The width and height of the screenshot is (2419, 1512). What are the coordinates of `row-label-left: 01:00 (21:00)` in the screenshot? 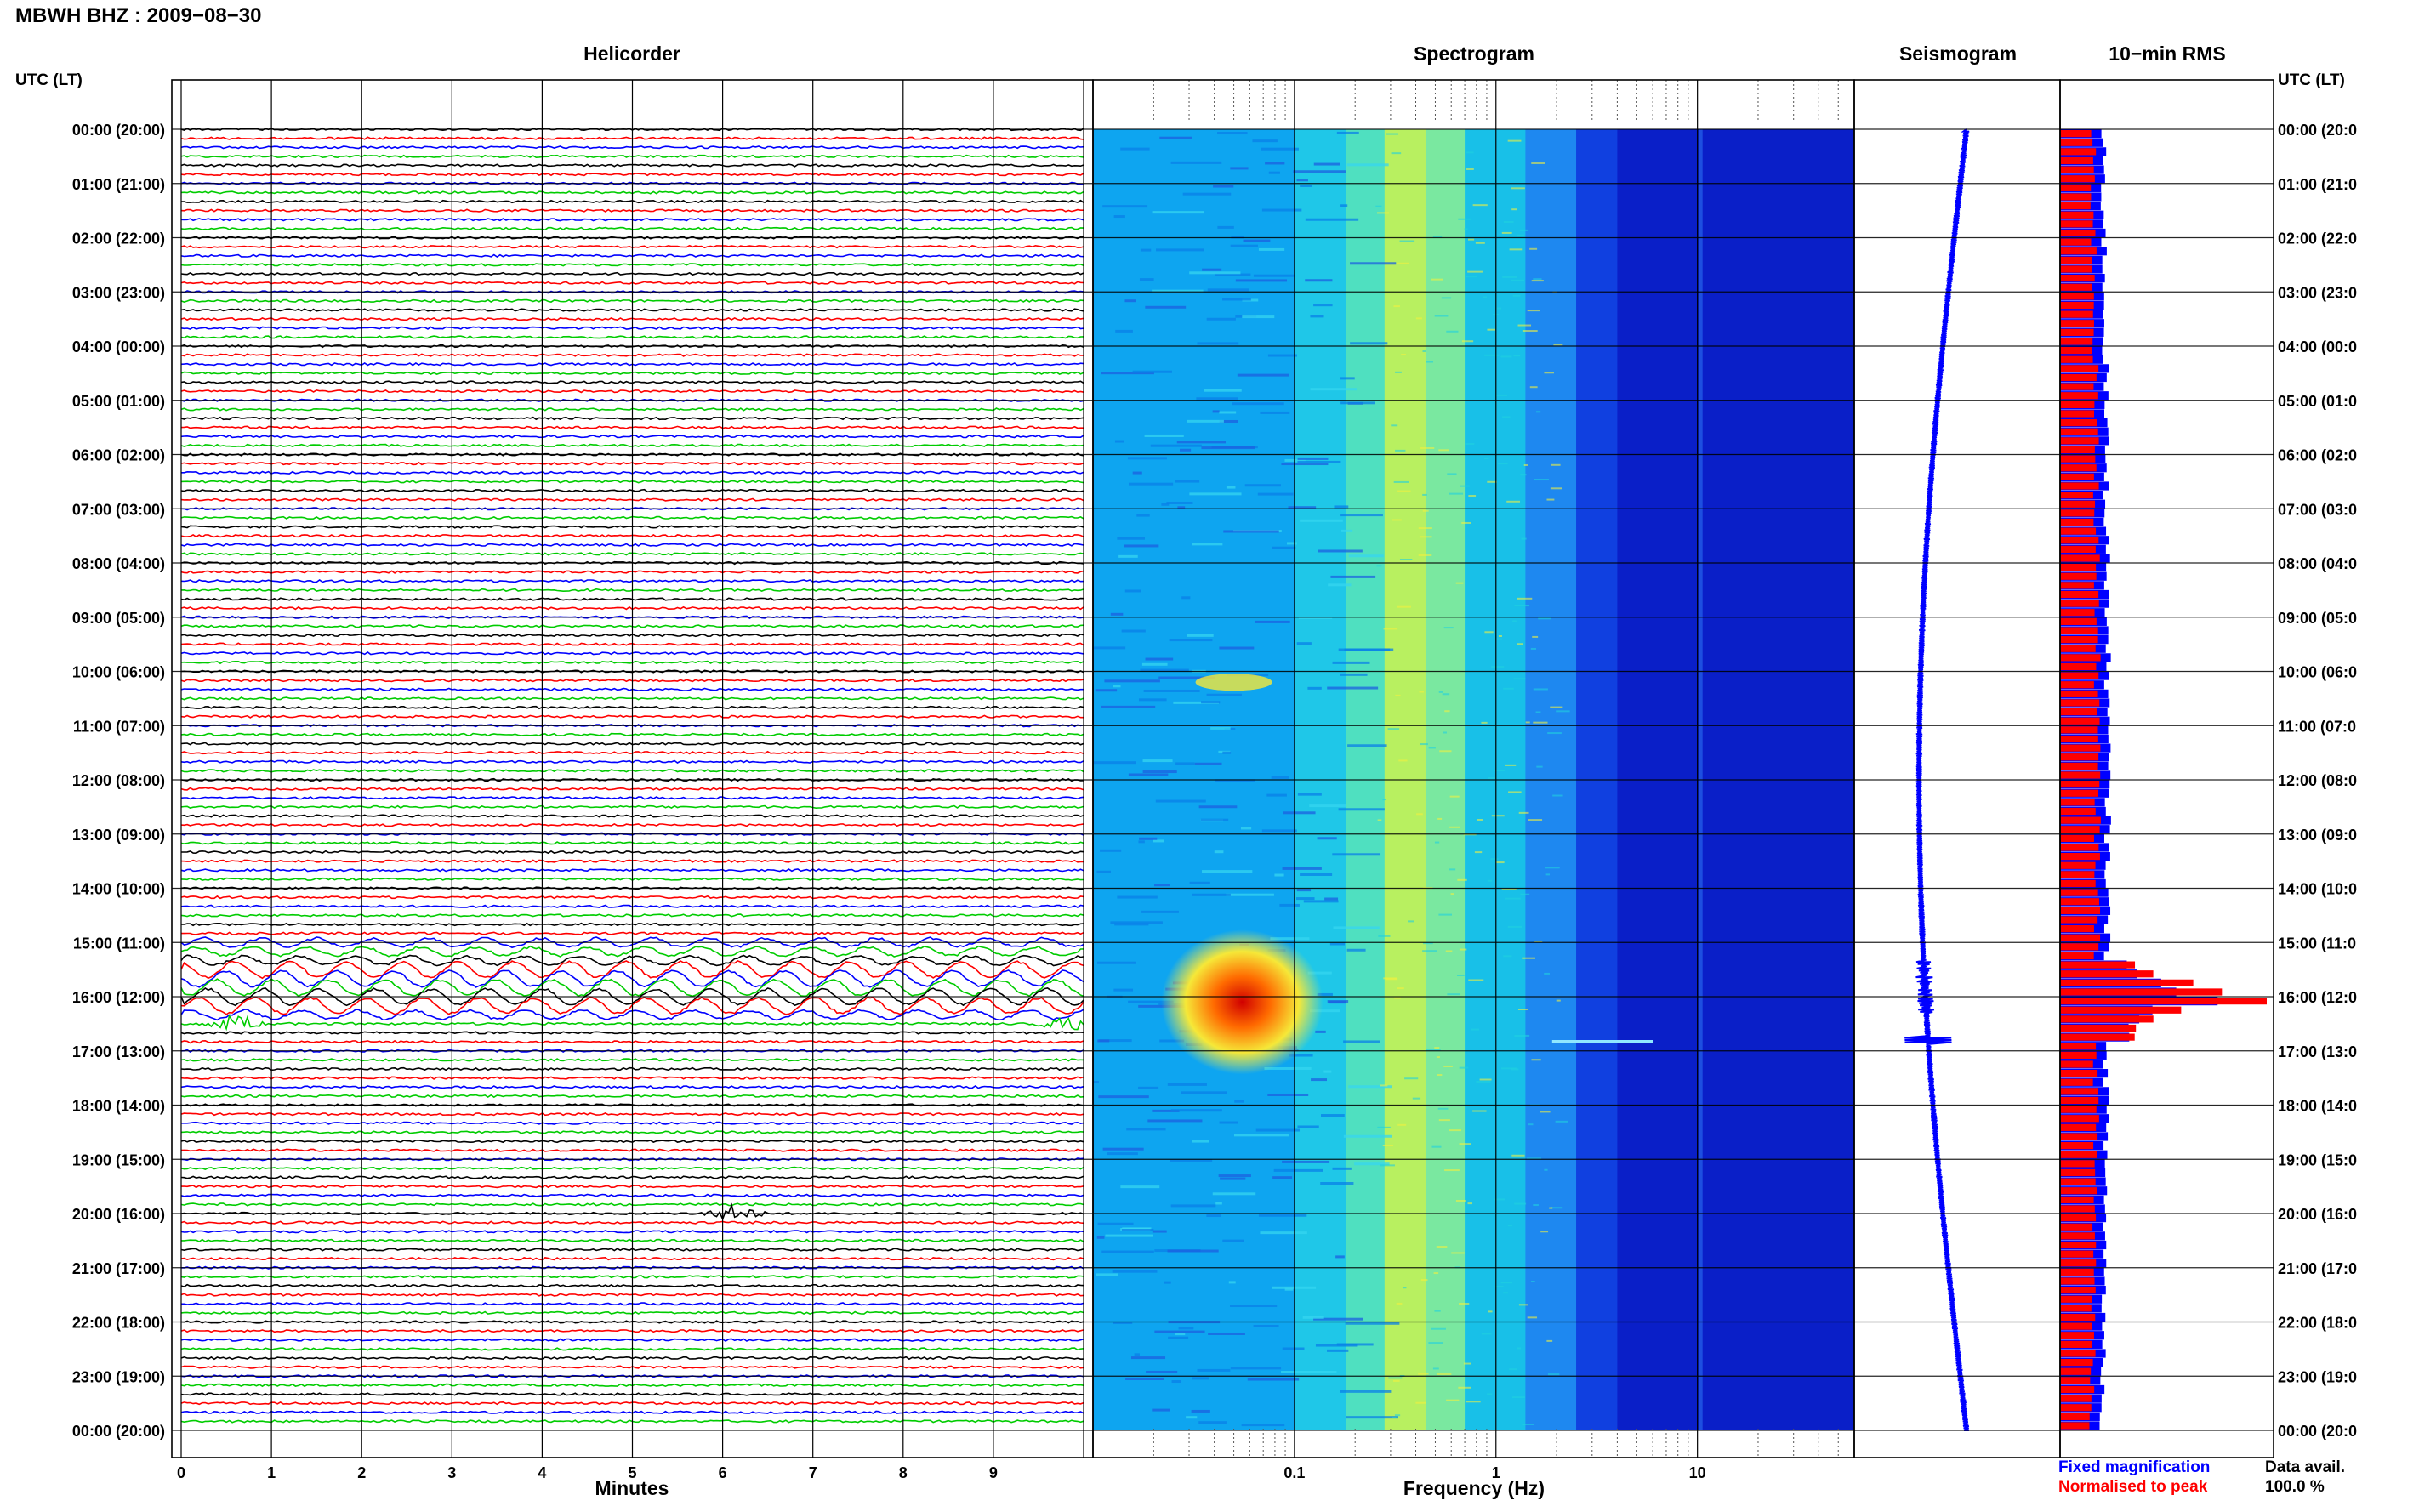 It's located at (118, 184).